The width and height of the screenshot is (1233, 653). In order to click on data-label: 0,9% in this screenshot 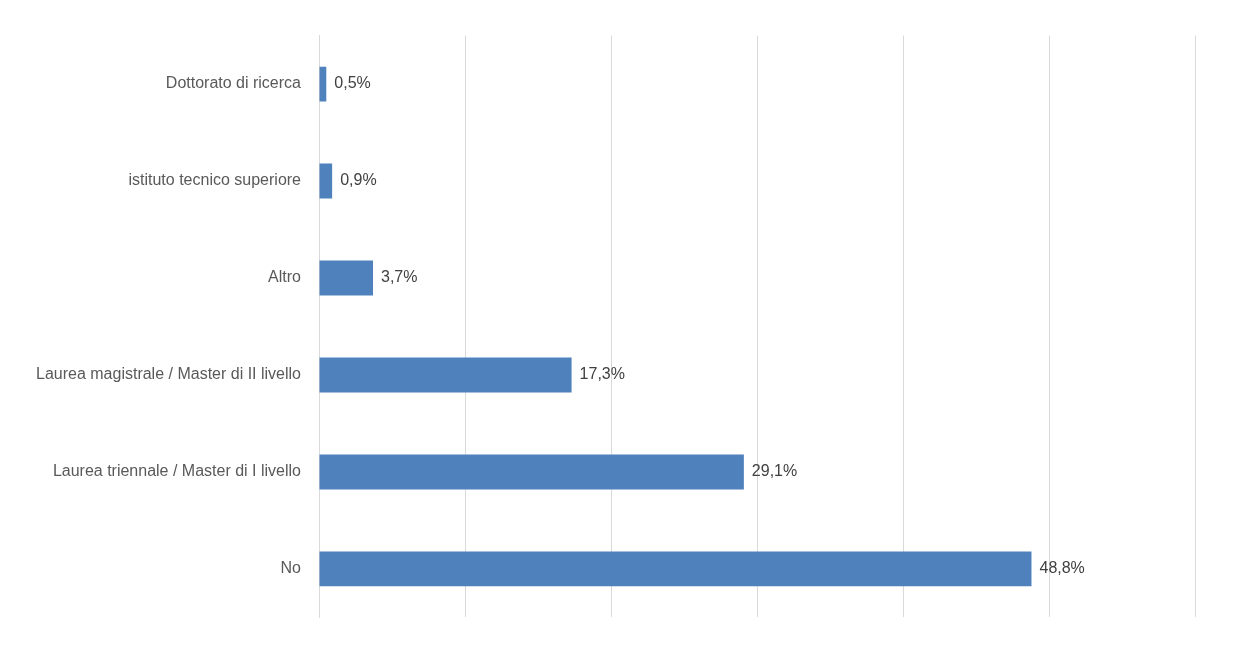, I will do `click(358, 180)`.